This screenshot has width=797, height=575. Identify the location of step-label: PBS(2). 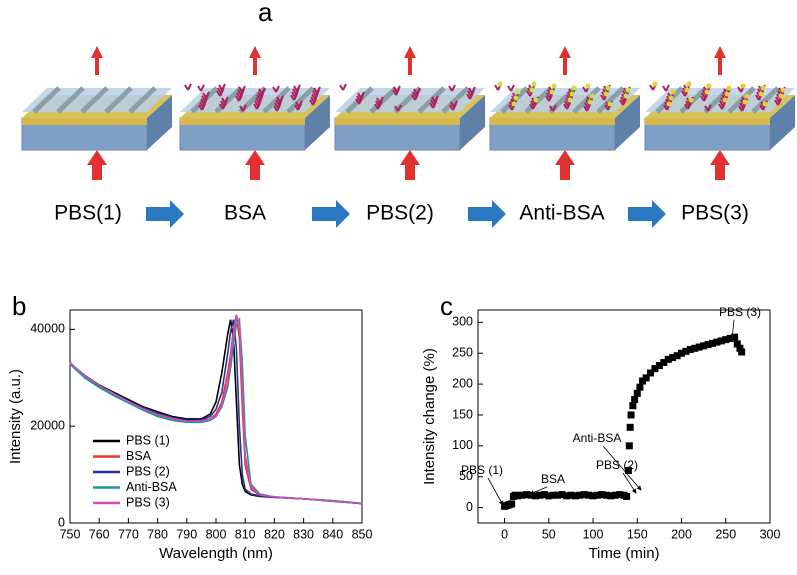
(400, 213).